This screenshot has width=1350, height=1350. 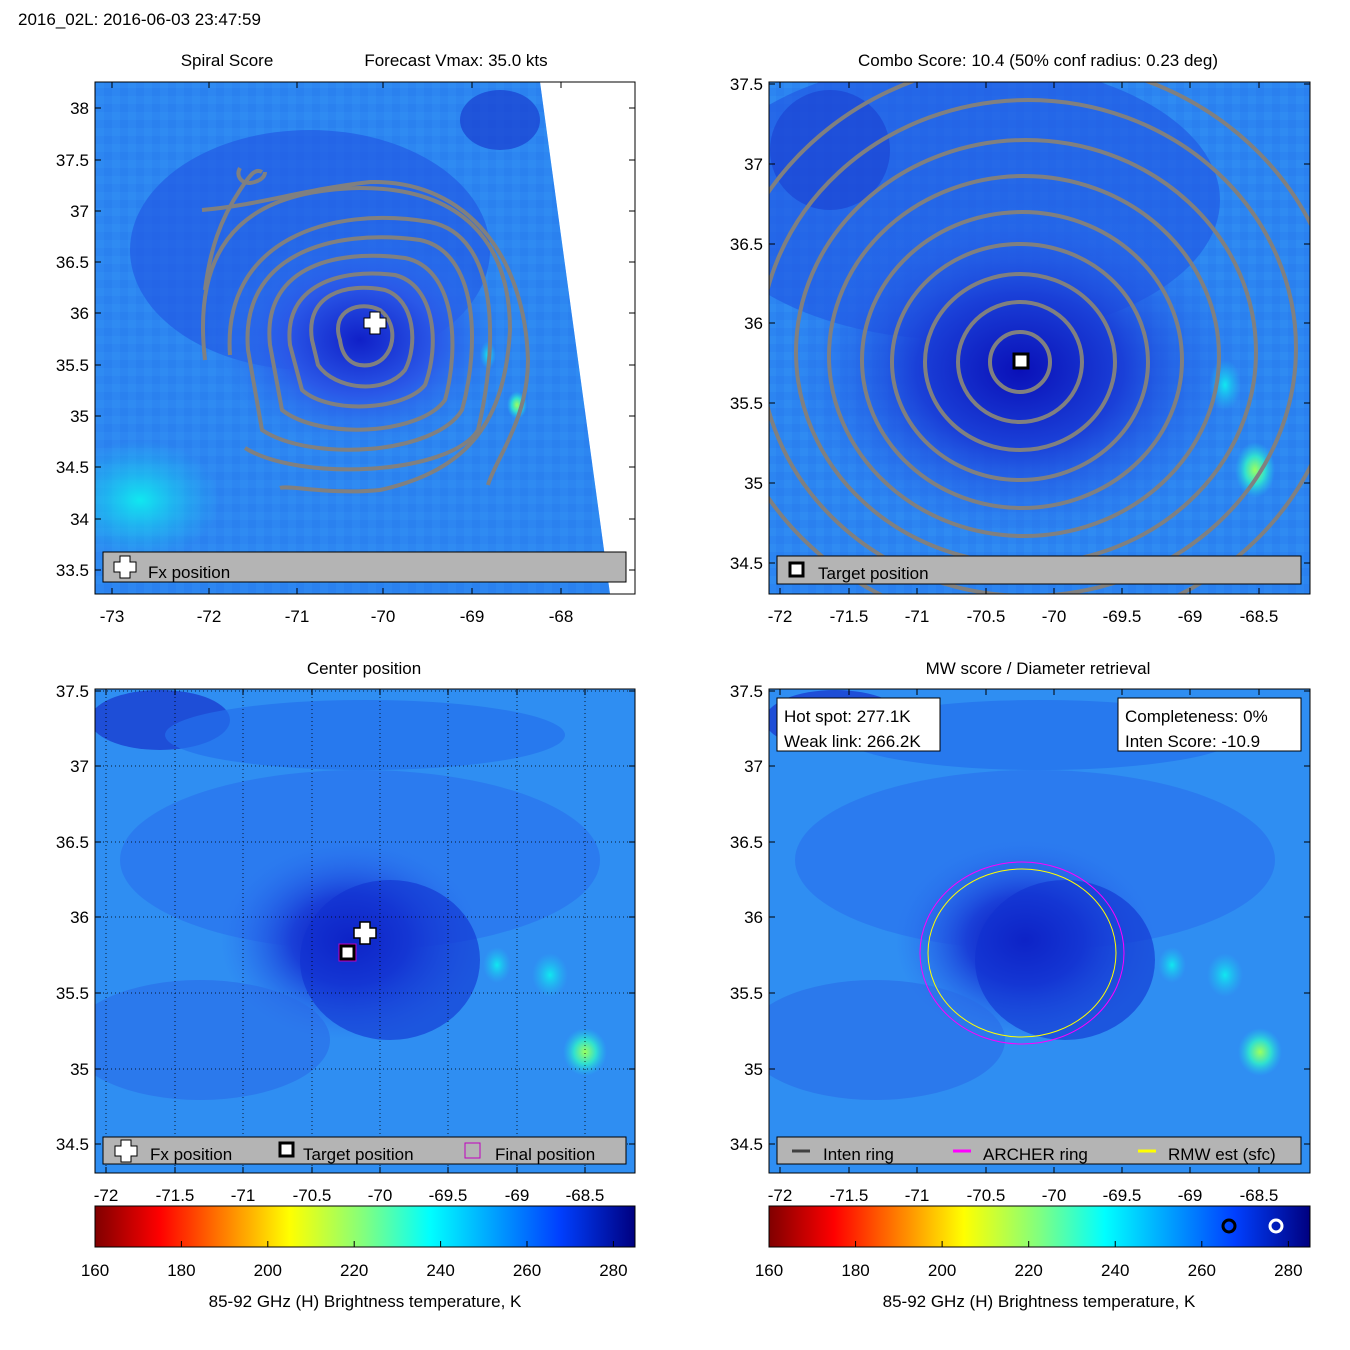 I want to click on legend-inten-ring: Inten ring, so click(x=858, y=1154).